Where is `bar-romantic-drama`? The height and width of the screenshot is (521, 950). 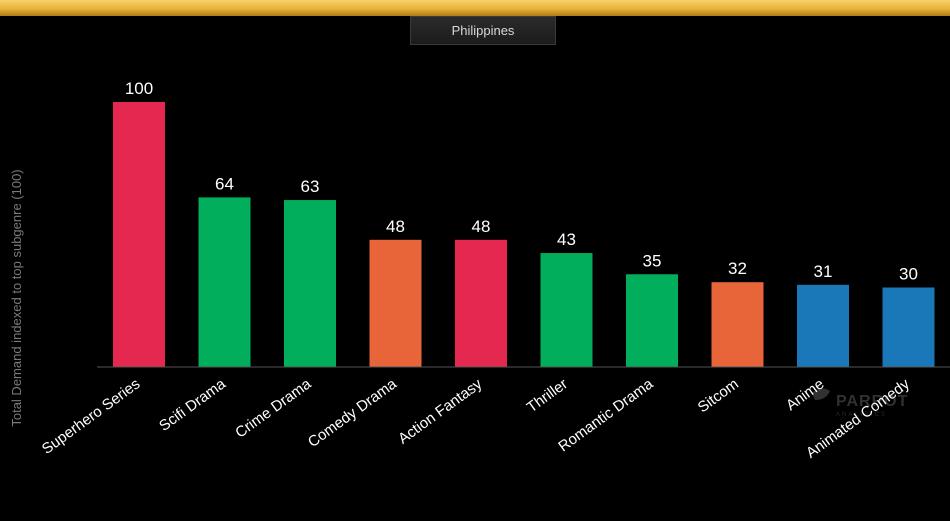 bar-romantic-drama is located at coordinates (652, 320).